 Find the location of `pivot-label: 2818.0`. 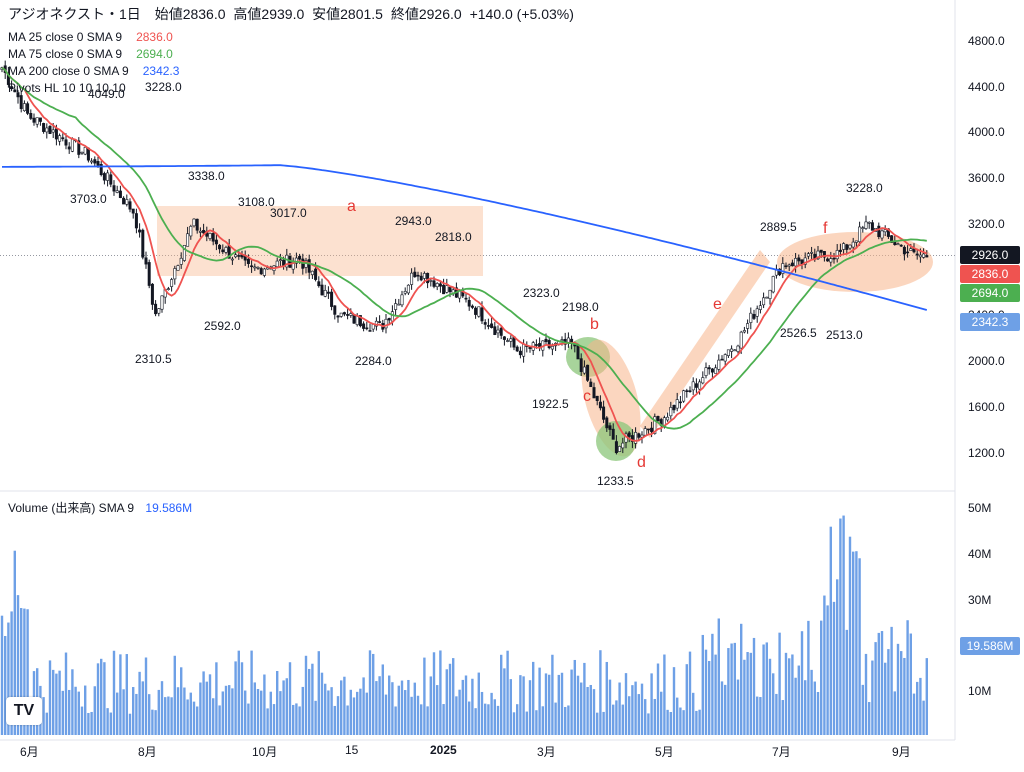

pivot-label: 2818.0 is located at coordinates (453, 237).